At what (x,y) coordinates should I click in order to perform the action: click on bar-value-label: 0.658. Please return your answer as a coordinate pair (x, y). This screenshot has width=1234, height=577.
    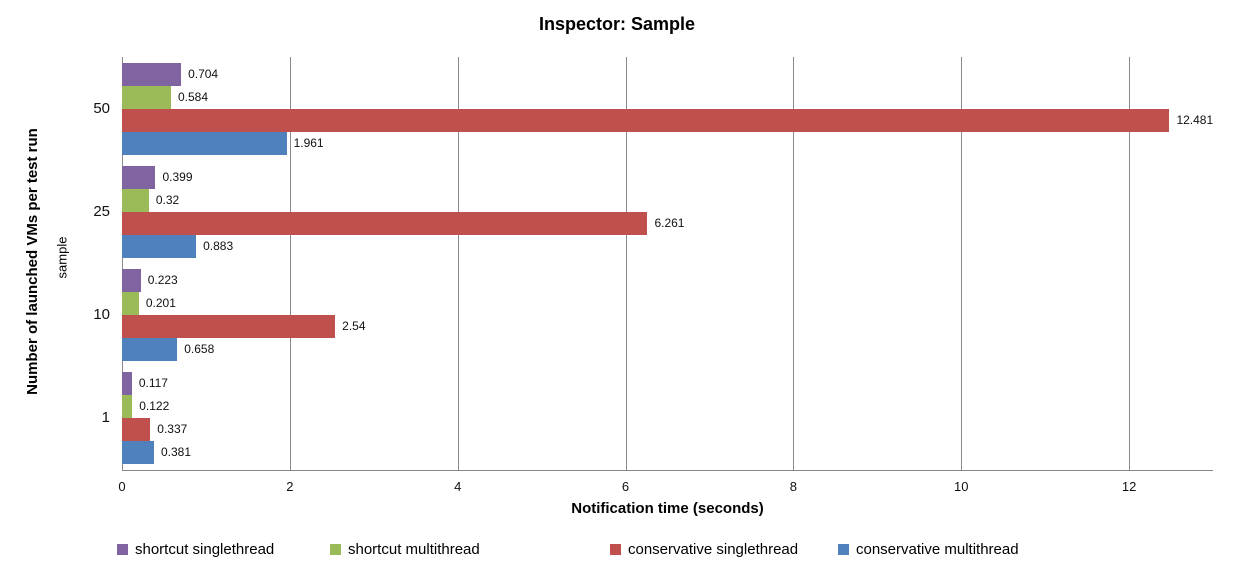
    Looking at the image, I should click on (199, 349).